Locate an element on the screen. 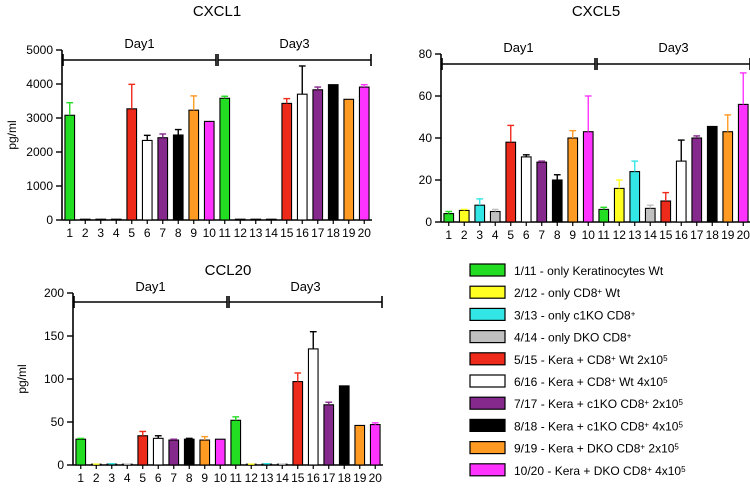  legend-label: 4/14 - only DKO CD8+ is located at coordinates (573, 338).